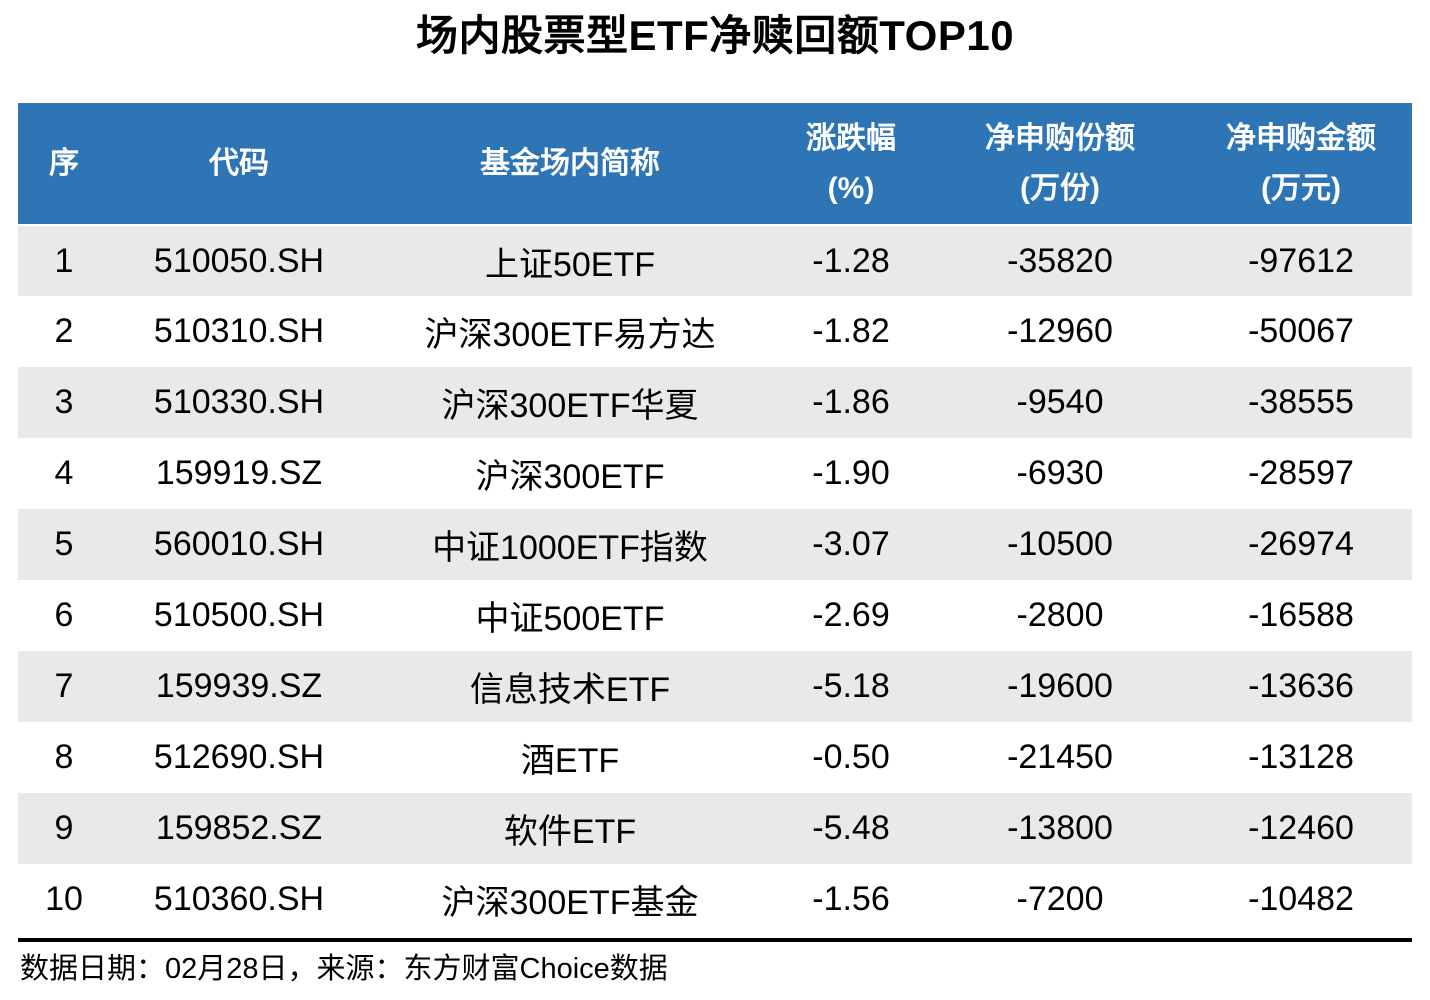 The image size is (1430, 1000). I want to click on code-cell: 159939.SZ, so click(239, 686).